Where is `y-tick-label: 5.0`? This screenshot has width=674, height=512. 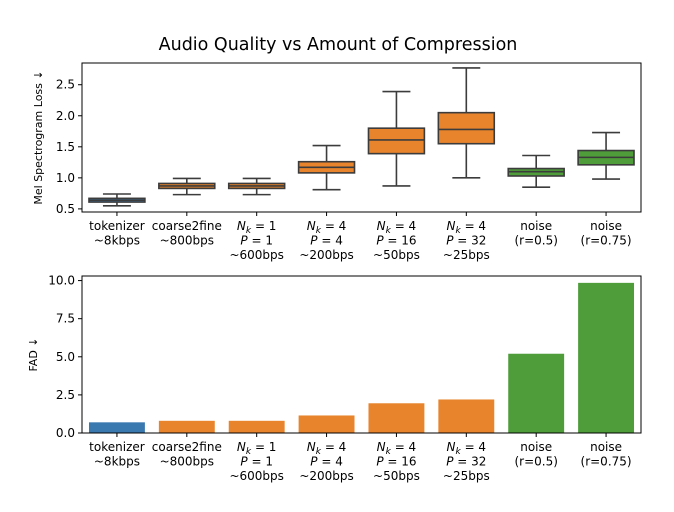 y-tick-label: 5.0 is located at coordinates (65, 357).